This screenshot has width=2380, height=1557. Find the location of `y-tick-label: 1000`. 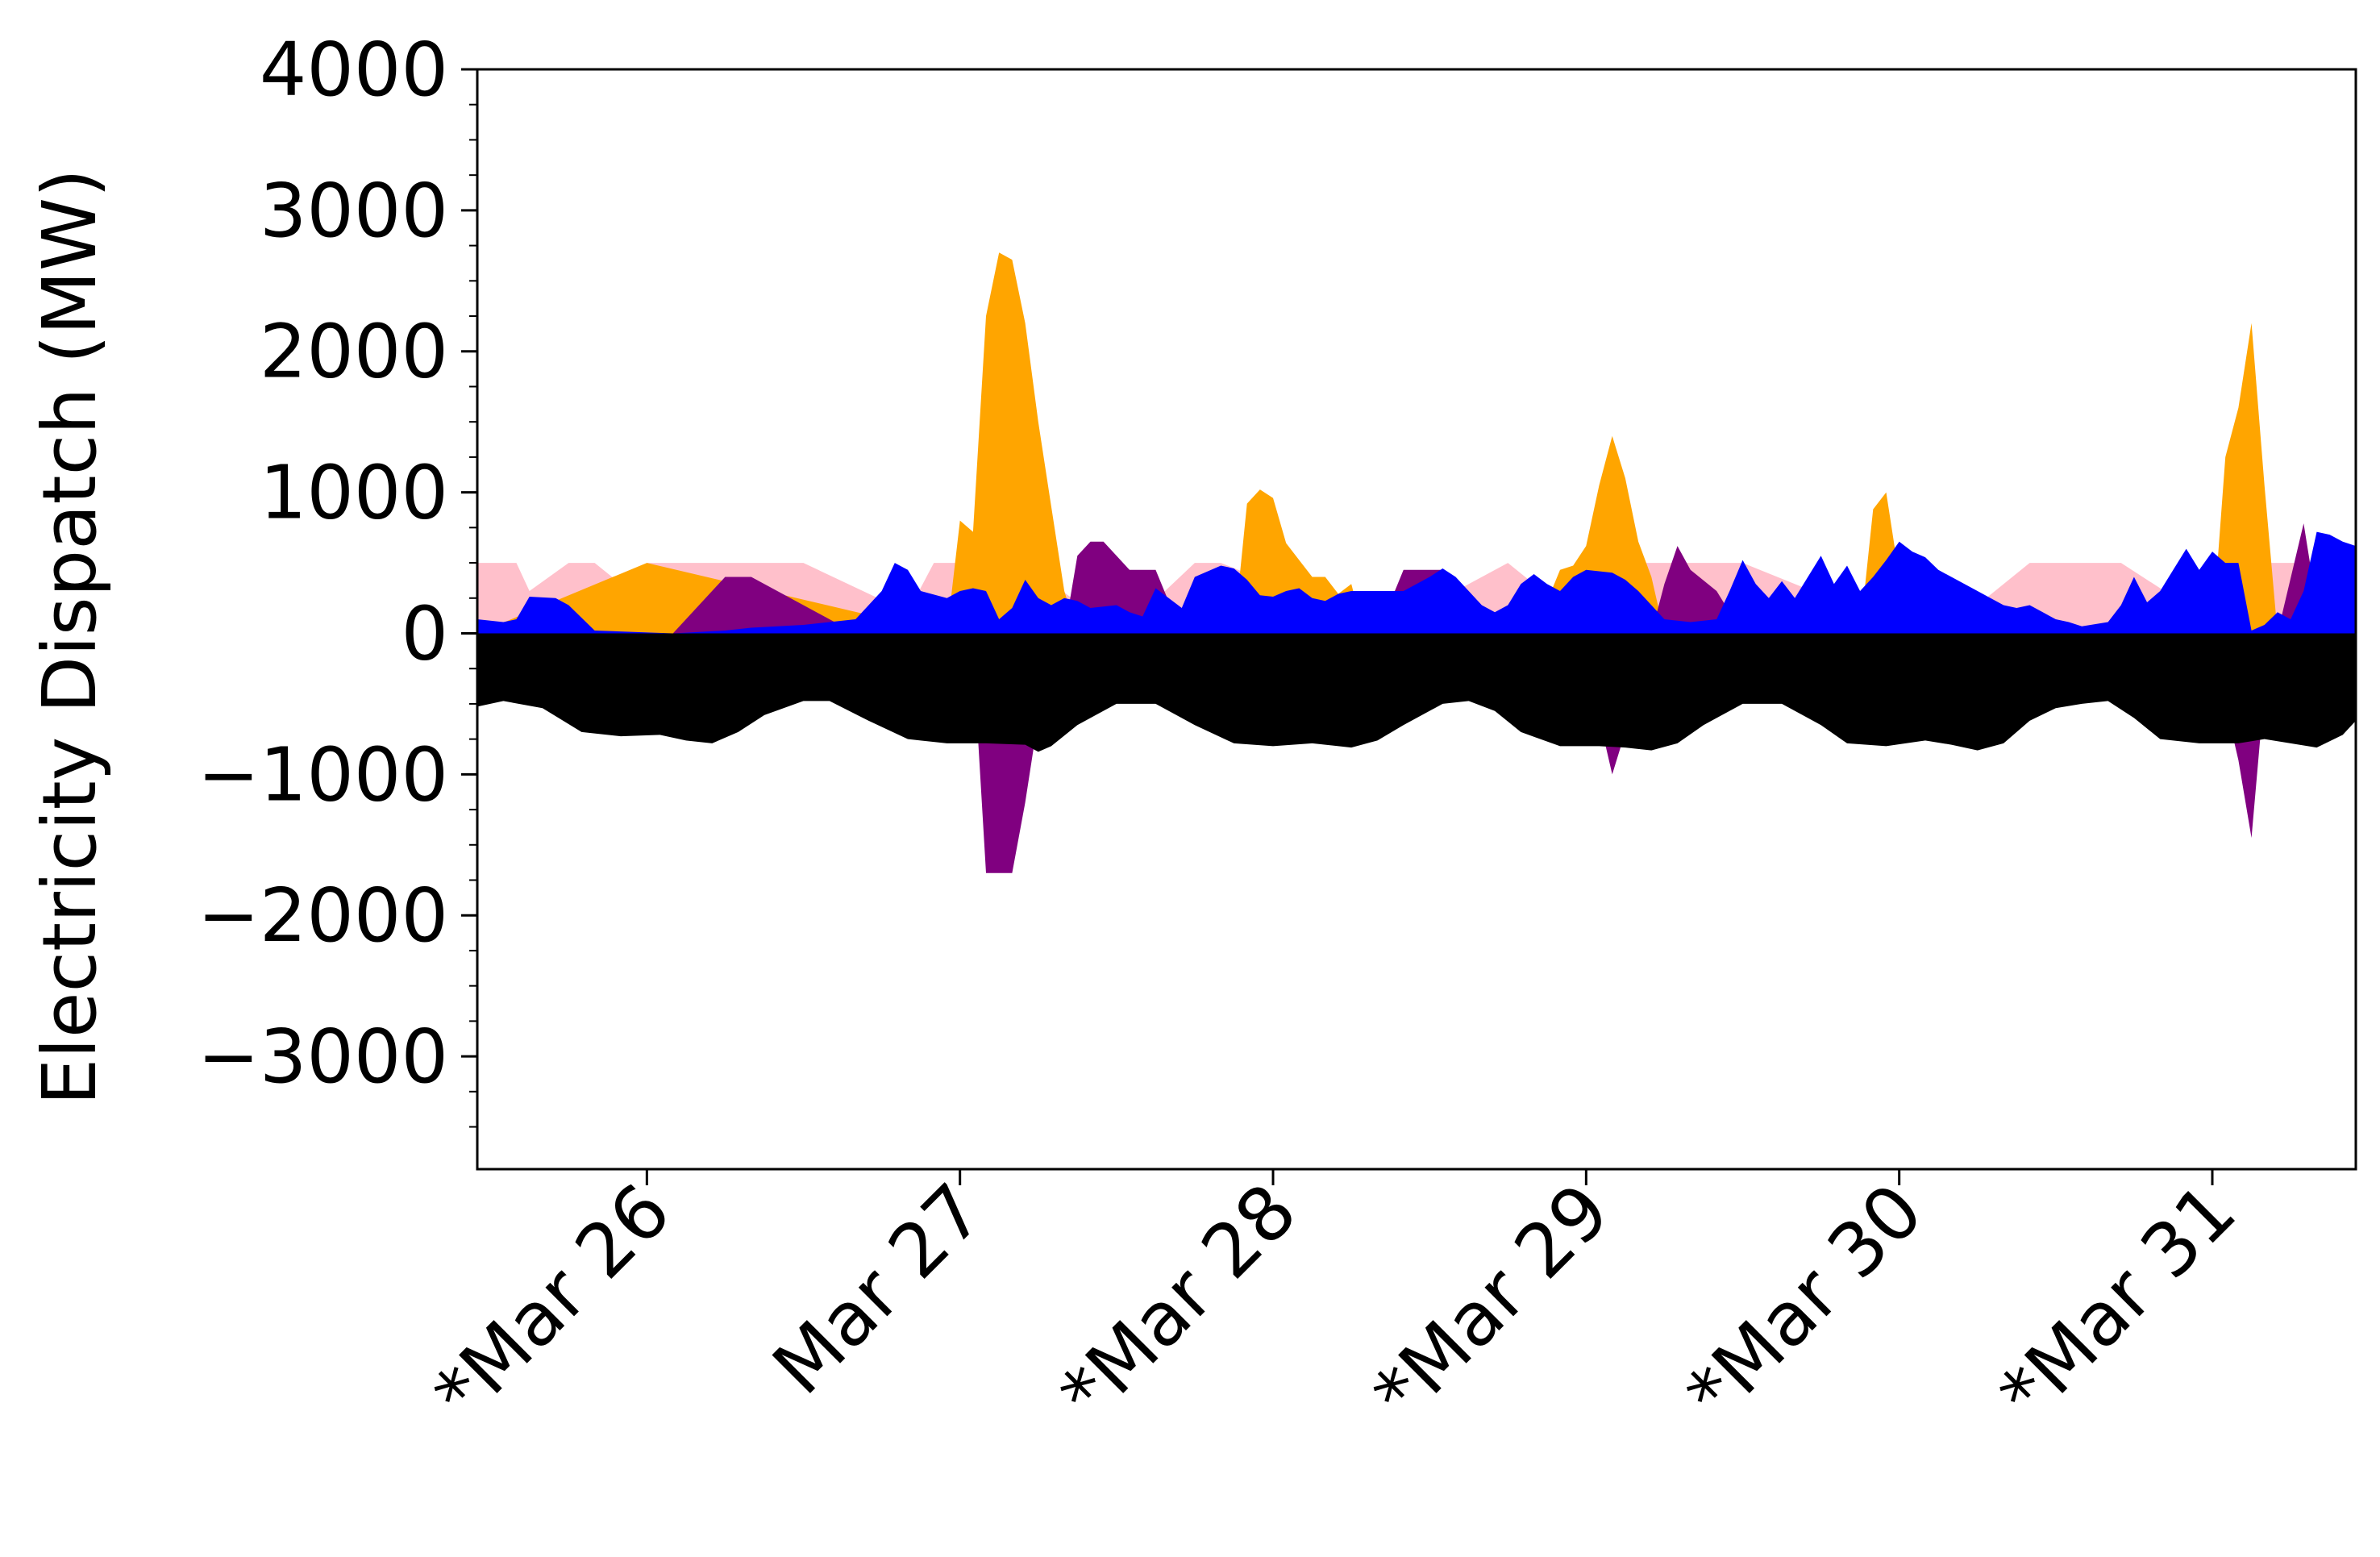

y-tick-label: 1000 is located at coordinates (354, 493).